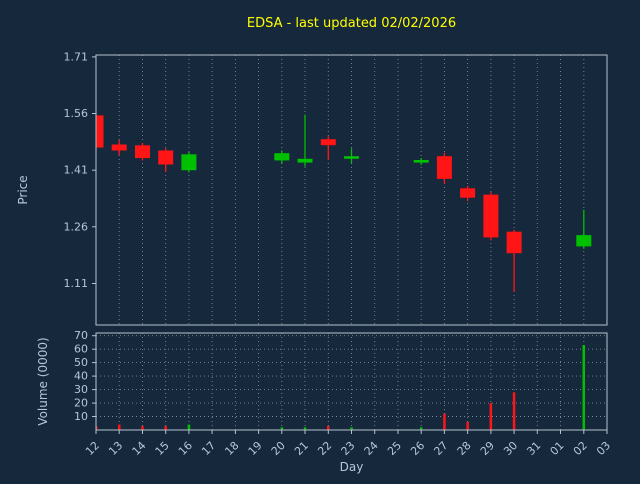 Image resolution: width=640 pixels, height=484 pixels. What do you see at coordinates (23, 189) in the screenshot?
I see `price-axis-label: Price` at bounding box center [23, 189].